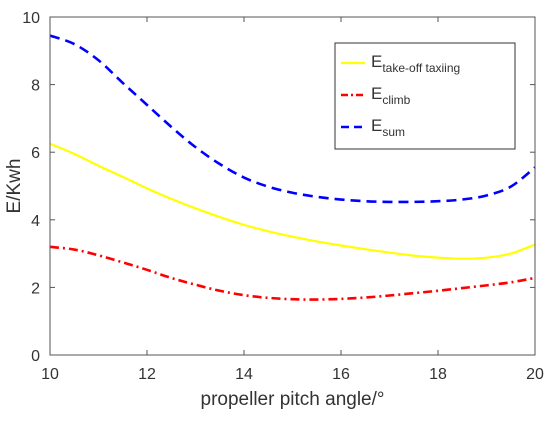  I want to click on legend-entry-climb: Eclimb, so click(391, 95).